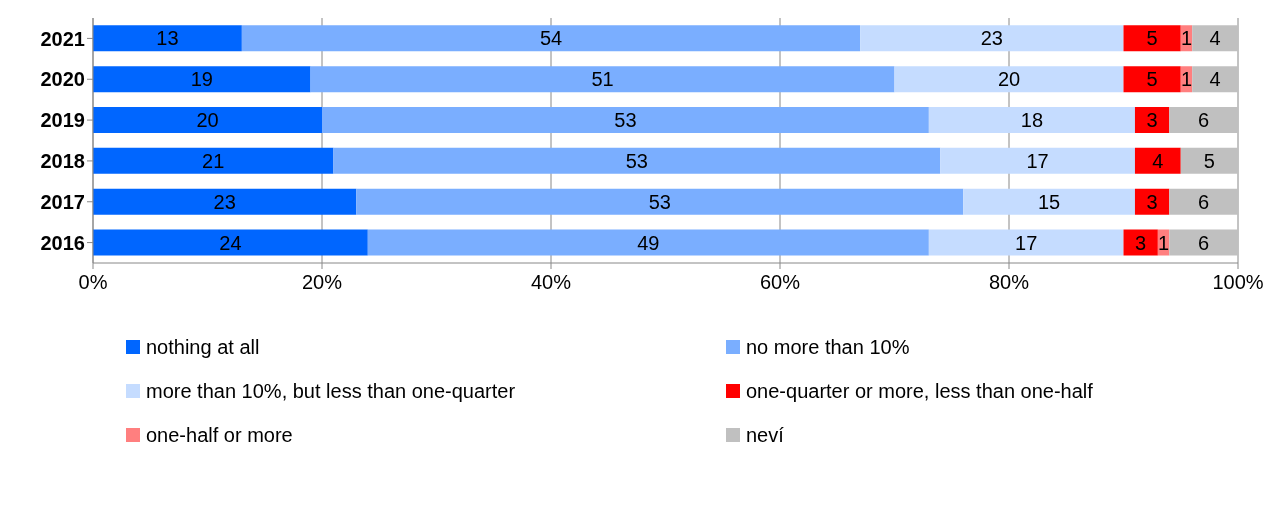 The width and height of the screenshot is (1286, 514). I want to click on data-label: 51, so click(602, 79).